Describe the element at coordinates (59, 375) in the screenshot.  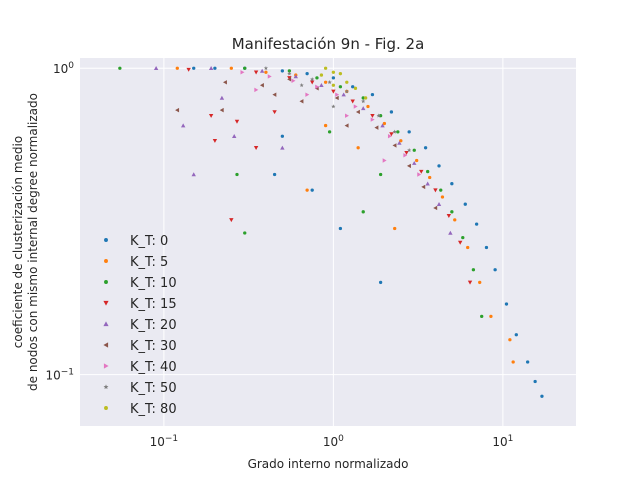
I see `y-tick-label: 10⁻¹` at that location.